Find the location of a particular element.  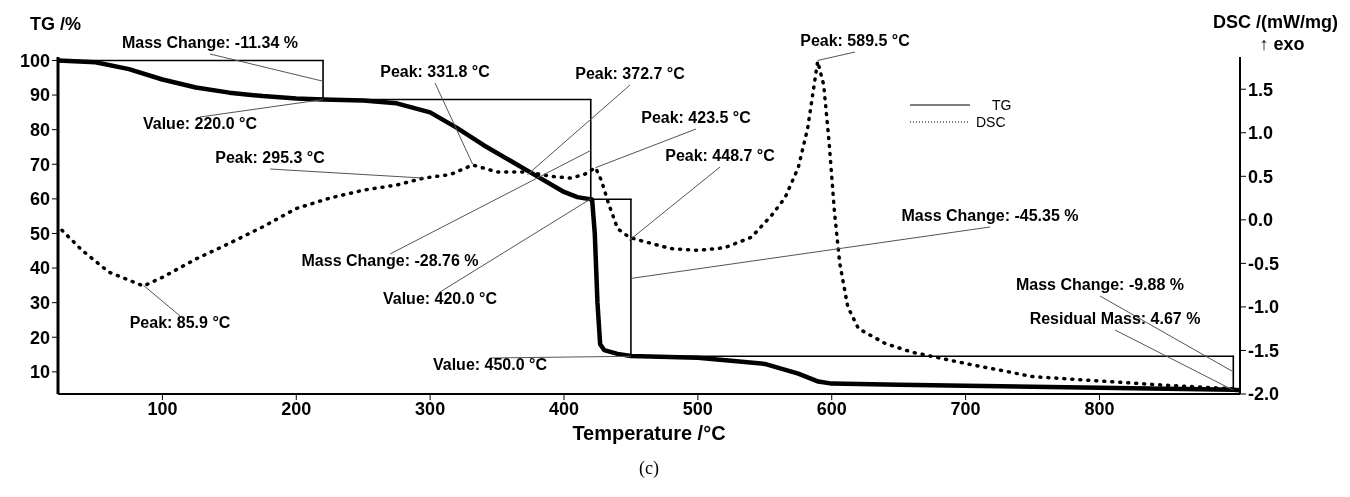

annotation: Peak: 423.5 °C is located at coordinates (696, 117).